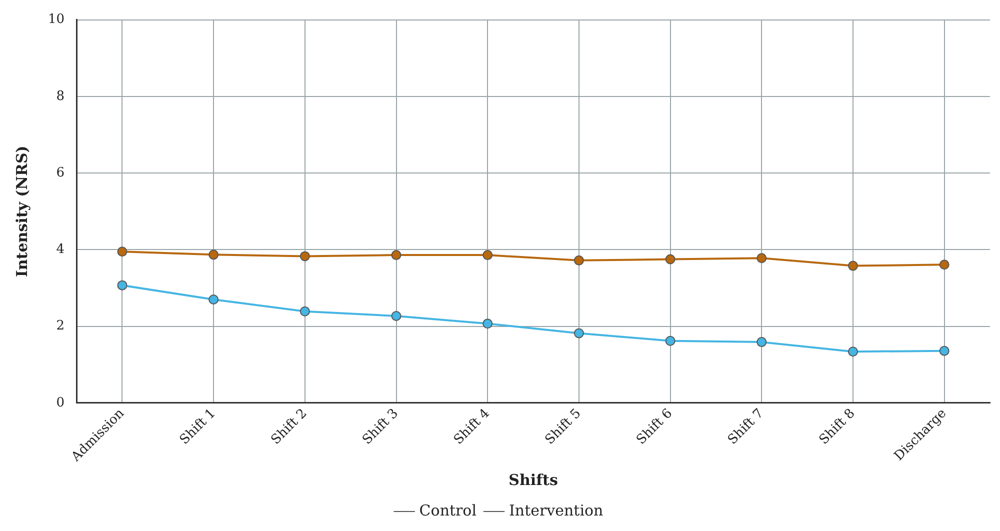 This screenshot has height=531, width=1000. What do you see at coordinates (56, 20) in the screenshot?
I see `y-tick-label: 10` at bounding box center [56, 20].